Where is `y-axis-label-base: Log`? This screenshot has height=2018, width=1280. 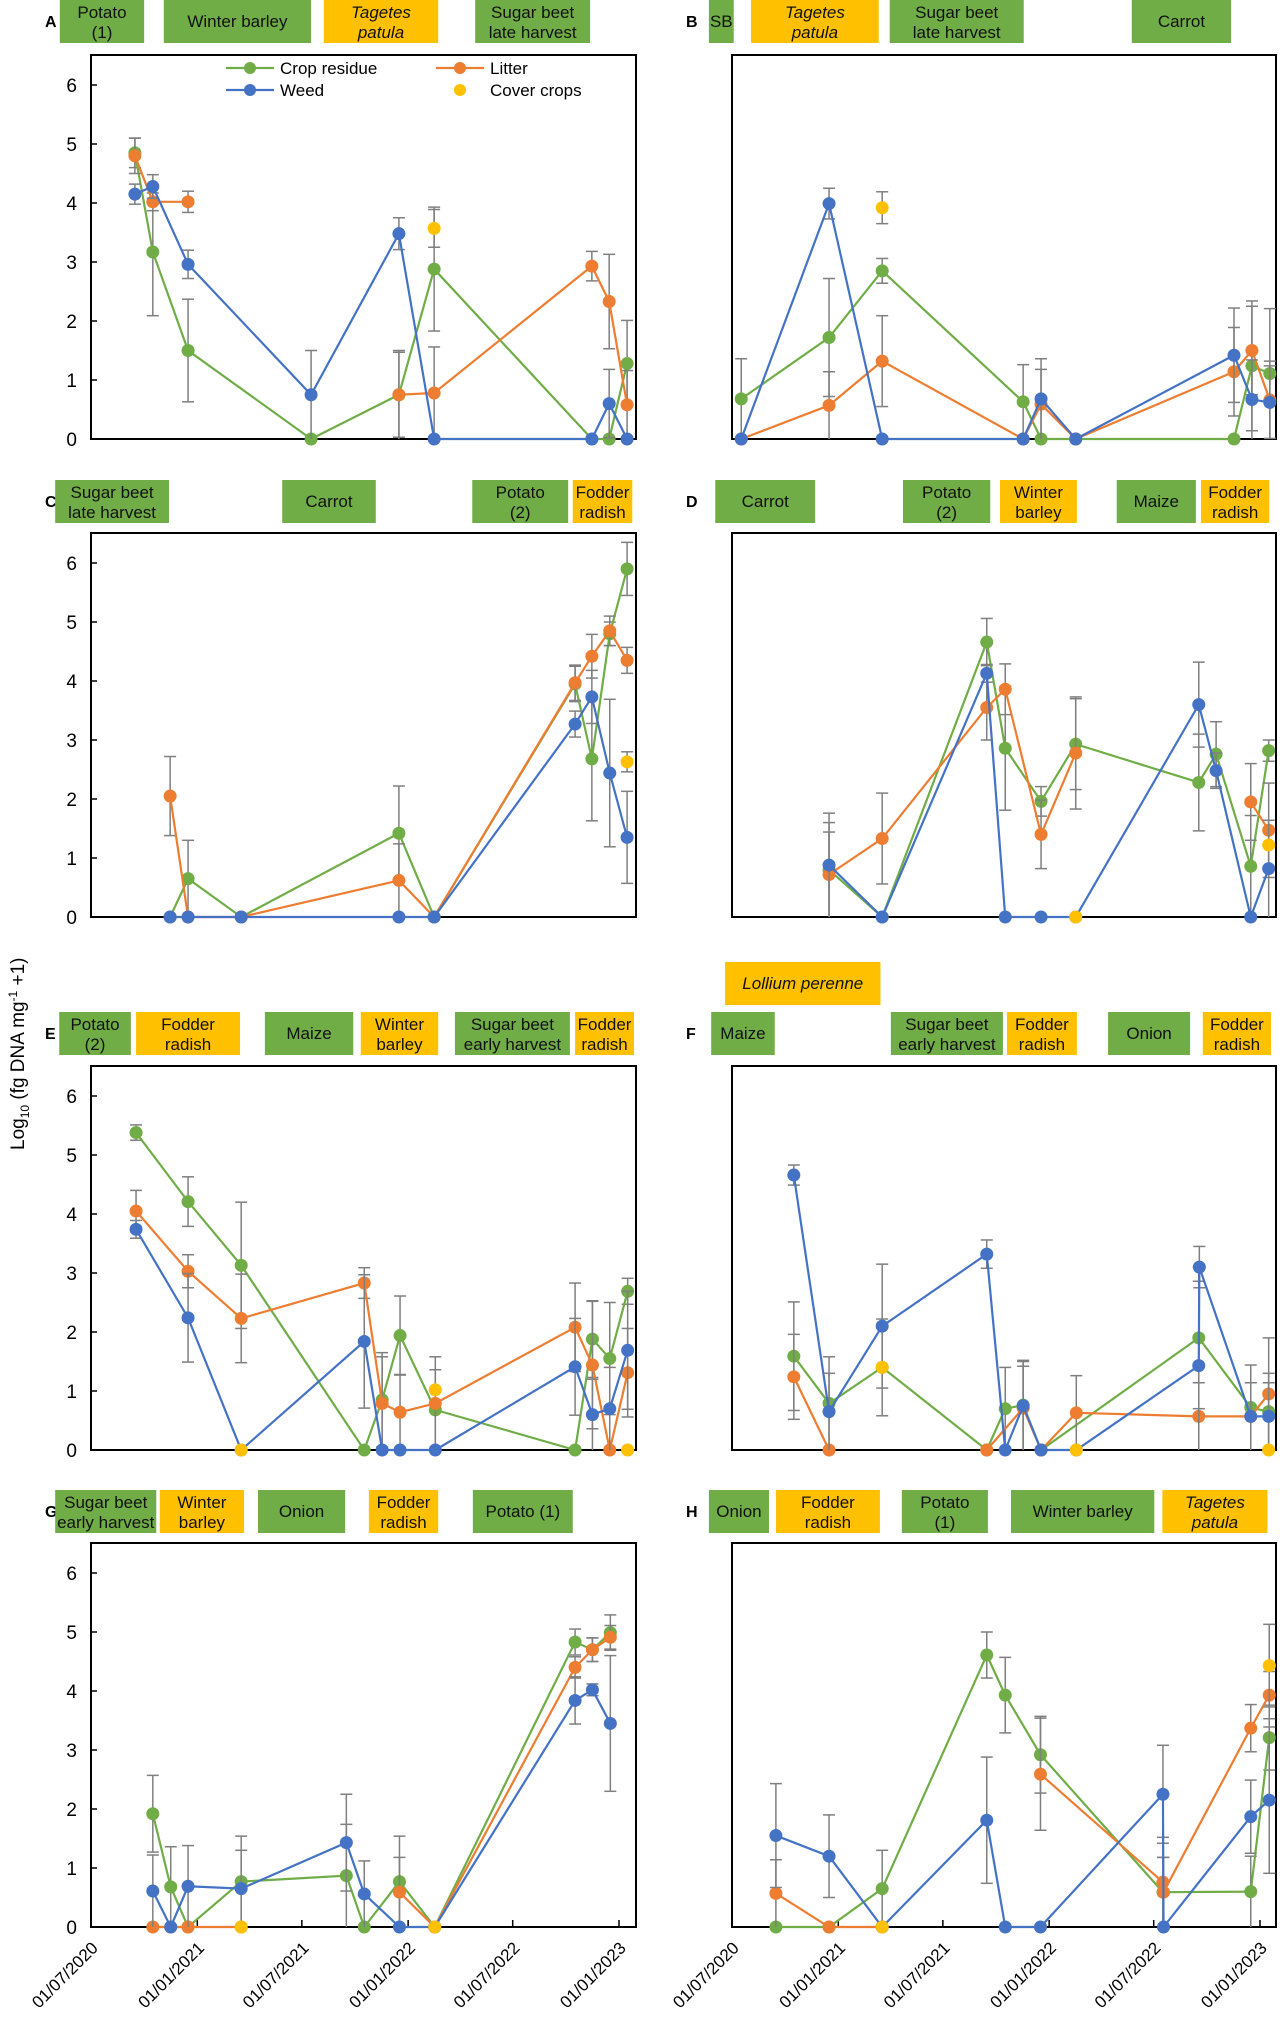 y-axis-label-base: Log is located at coordinates (18, 1134).